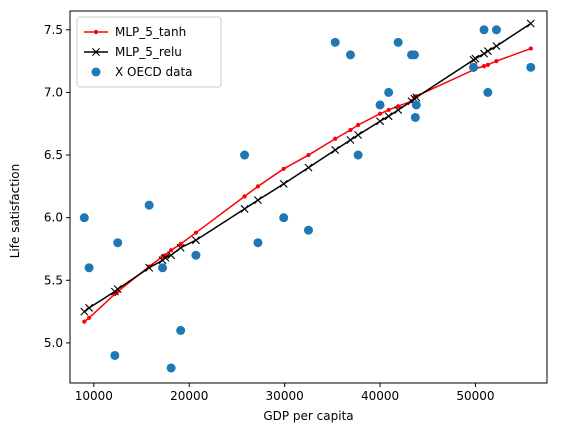 Image resolution: width=567 pixels, height=436 pixels. I want to click on legend-item: MLP_5_tanh, so click(135, 32).